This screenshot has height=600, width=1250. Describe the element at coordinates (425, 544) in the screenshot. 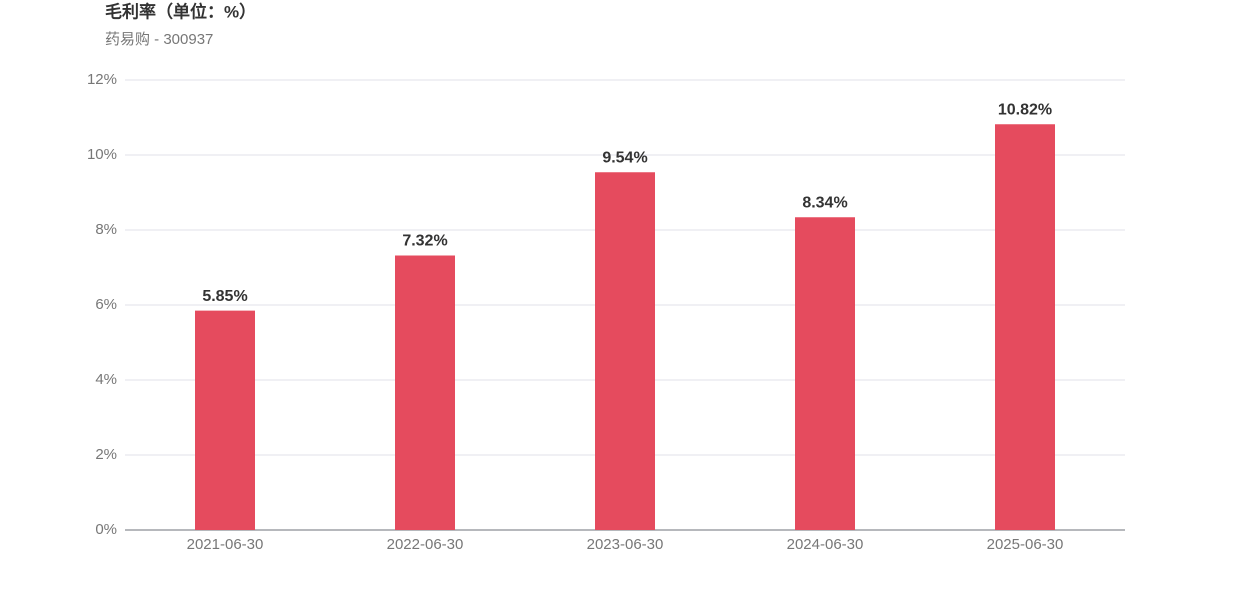

I see `x-tick-label: 2022-06-30` at that location.